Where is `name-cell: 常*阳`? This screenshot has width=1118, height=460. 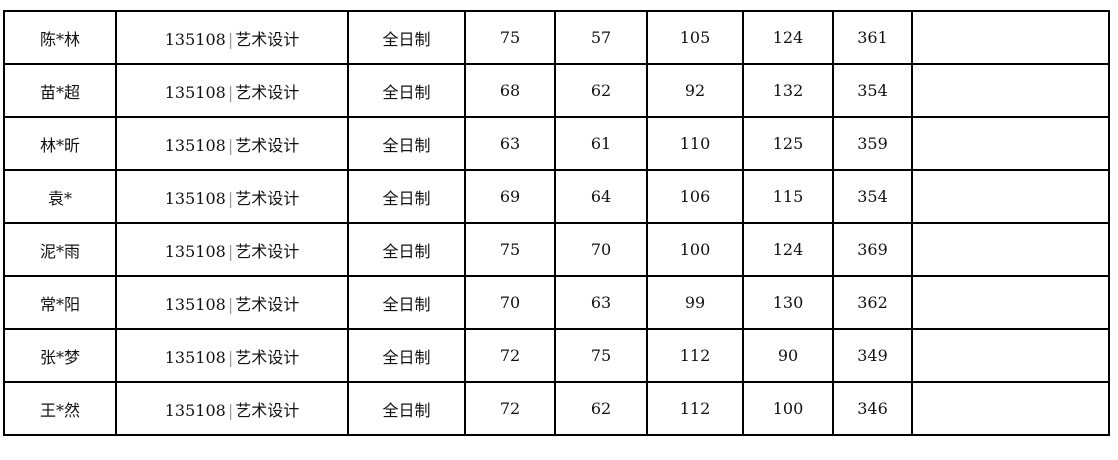
name-cell: 常*阳 is located at coordinates (60, 302).